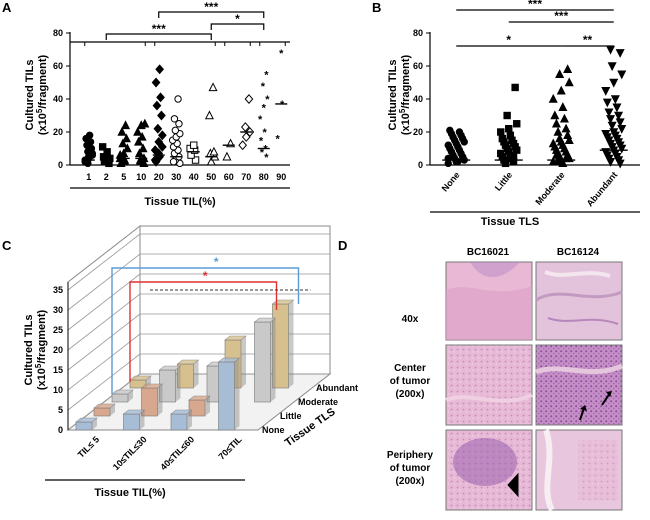  I want to click on group-tick, so click(272, 44).